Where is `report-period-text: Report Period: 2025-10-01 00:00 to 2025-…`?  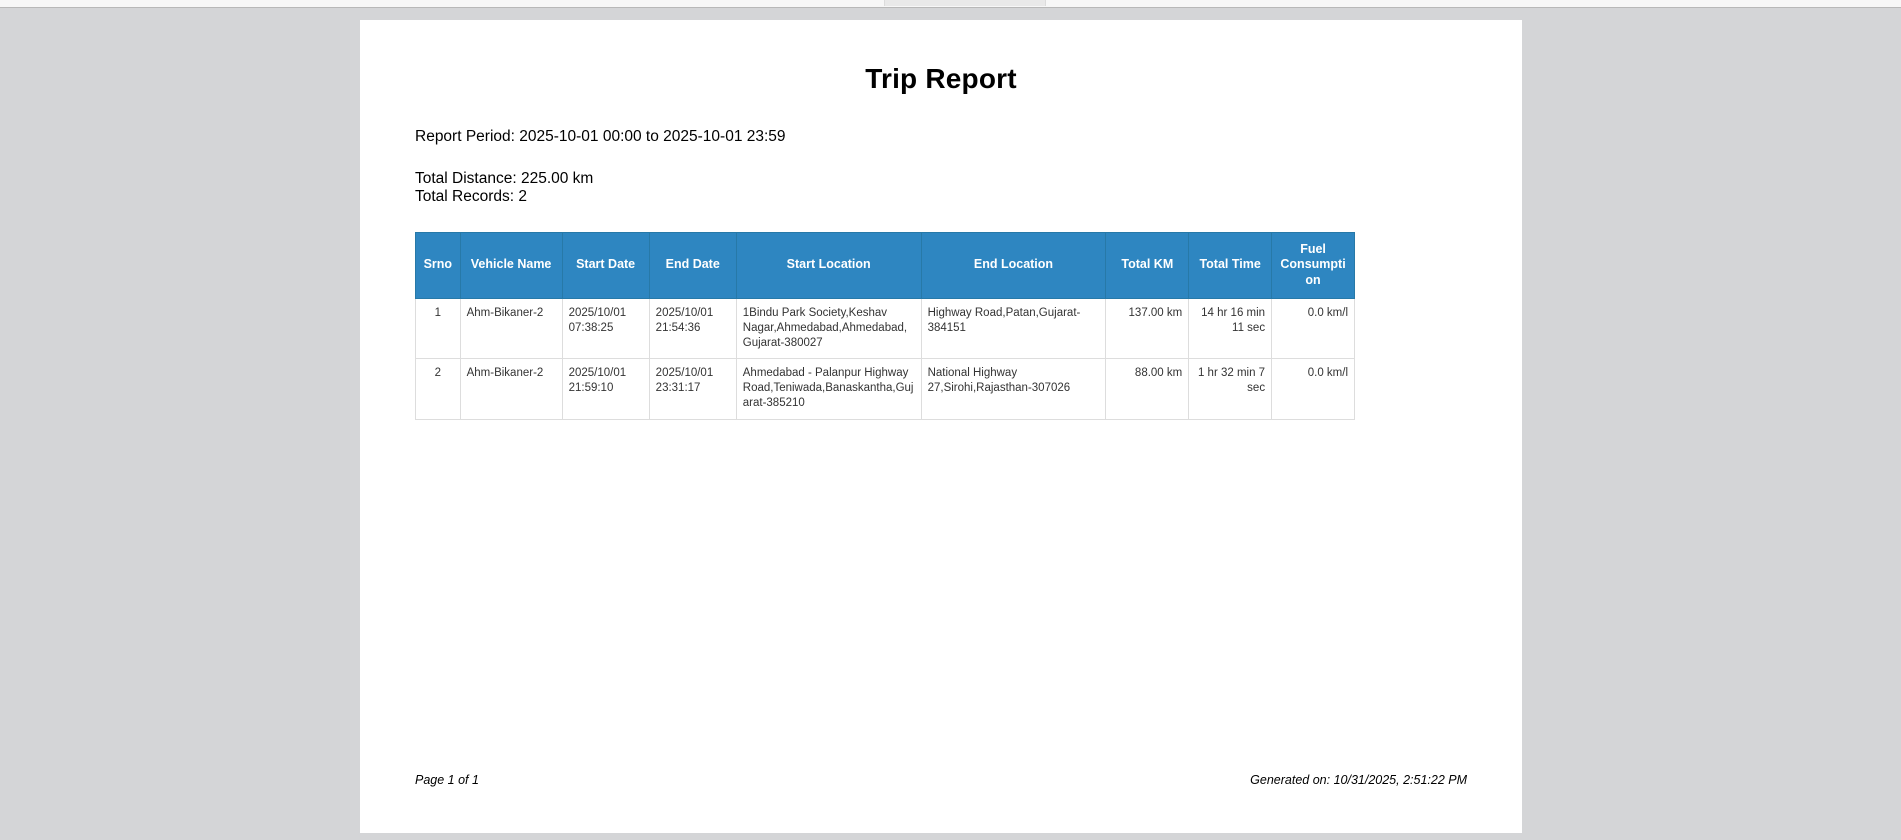
report-period-text: Report Period: 2025-10-01 00:00 to 2025-… is located at coordinates (600, 136).